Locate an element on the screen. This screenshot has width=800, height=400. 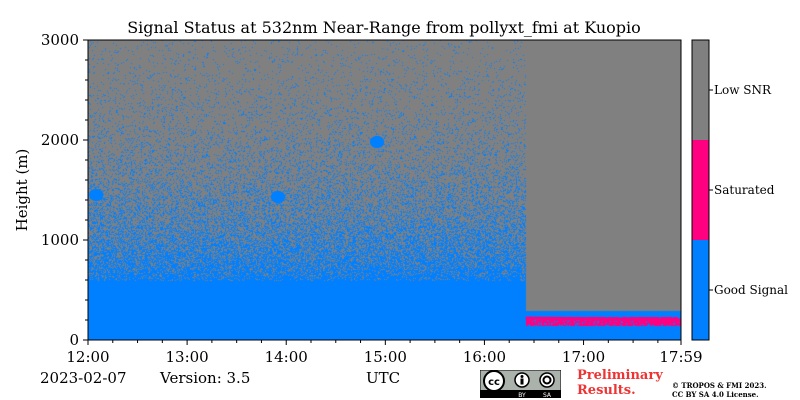
badge-sa-text: SA is located at coordinates (547, 395).